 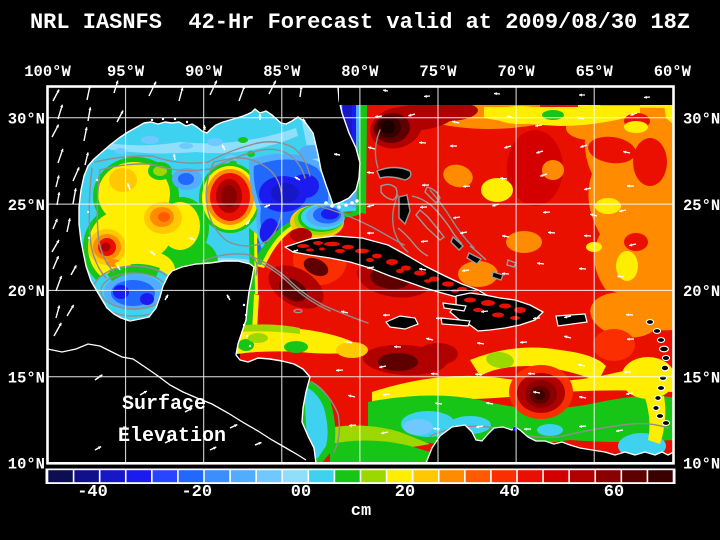 I want to click on svg-text: 80°W, so click(x=360, y=72).